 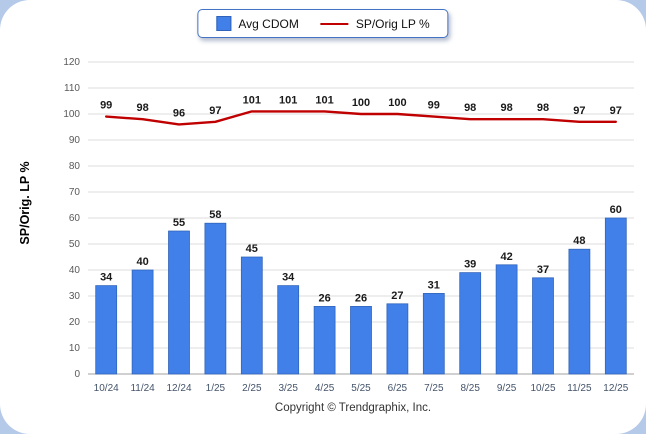 What do you see at coordinates (77, 374) in the screenshot?
I see `svg-text: 0` at bounding box center [77, 374].